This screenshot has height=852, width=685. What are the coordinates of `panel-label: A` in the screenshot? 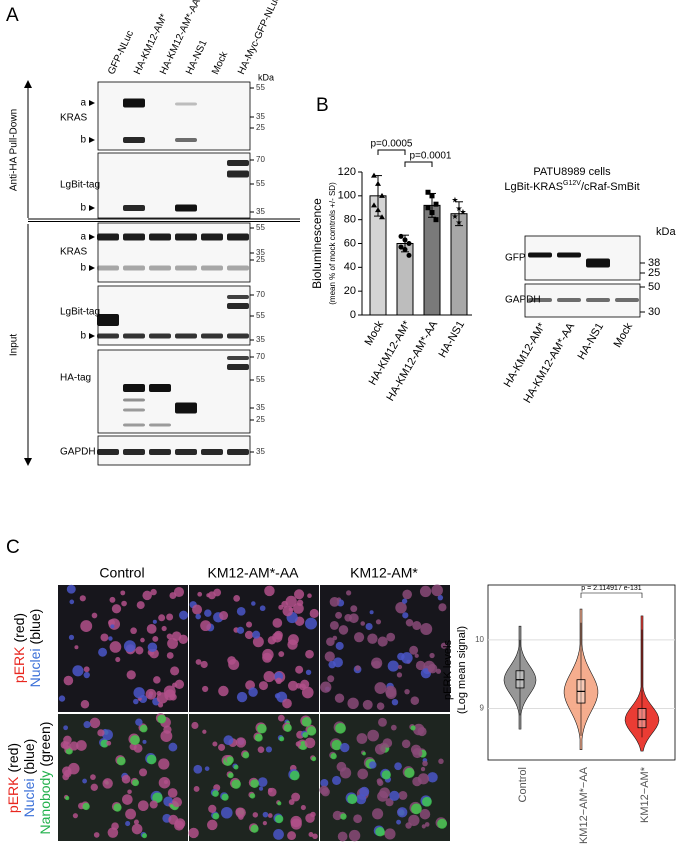 It's located at (12, 15).